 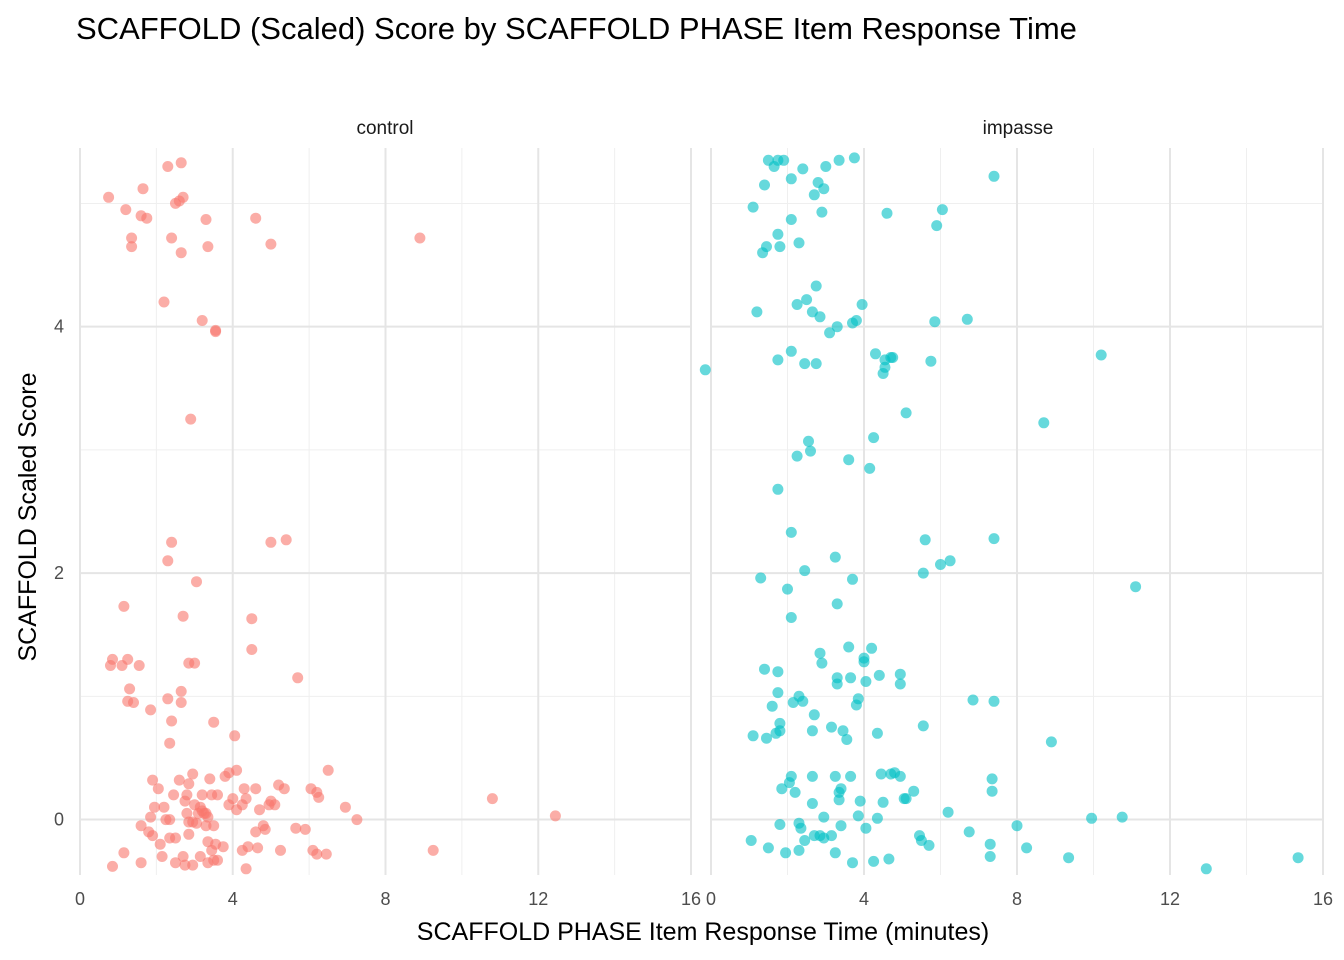 I want to click on x-tick-label: 0, so click(x=80, y=899).